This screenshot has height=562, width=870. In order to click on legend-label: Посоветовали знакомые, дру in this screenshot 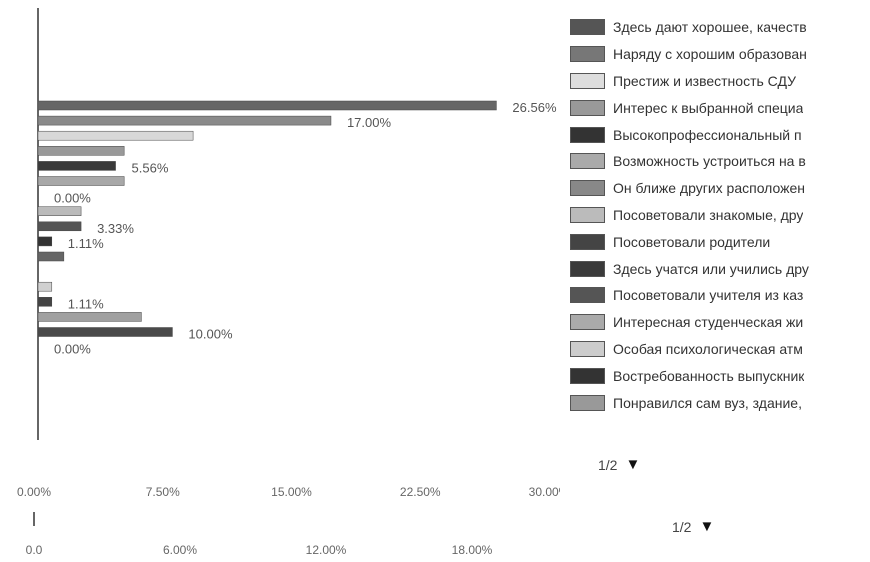, I will do `click(708, 214)`.